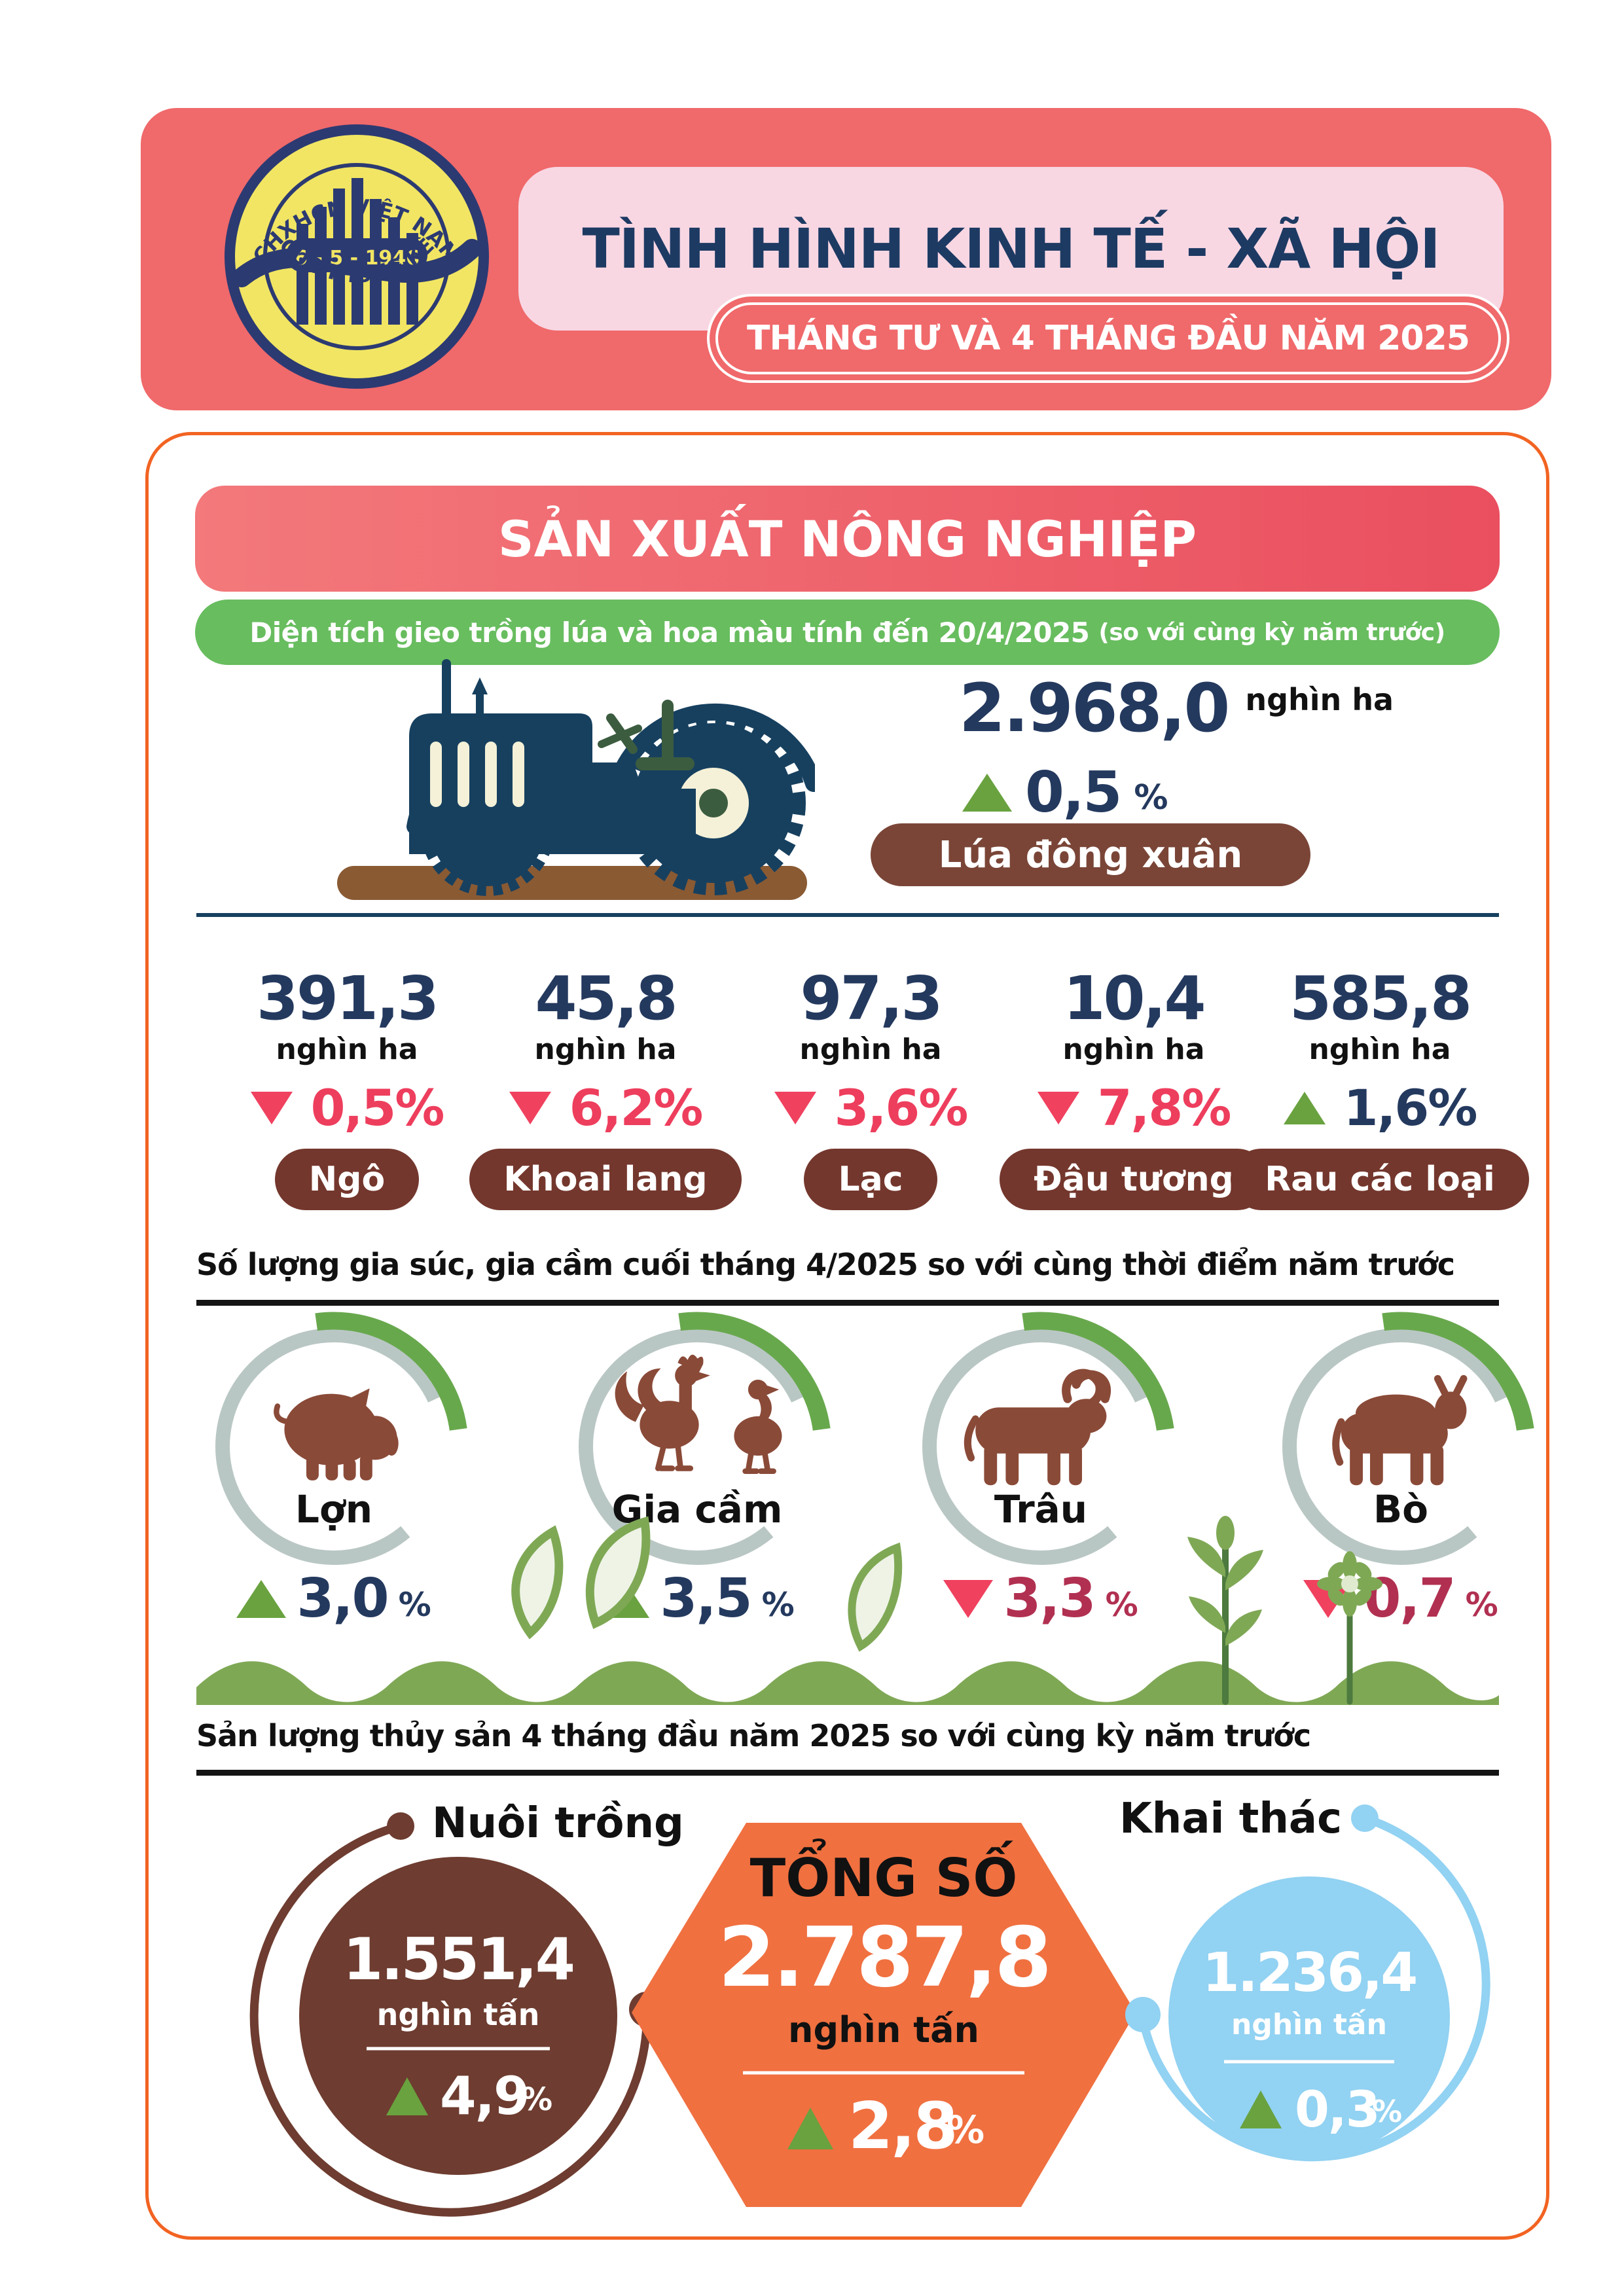 The width and height of the screenshot is (1624, 2296). Describe the element at coordinates (458, 1959) in the screenshot. I see `aquaculture-value: 1.551,4` at that location.